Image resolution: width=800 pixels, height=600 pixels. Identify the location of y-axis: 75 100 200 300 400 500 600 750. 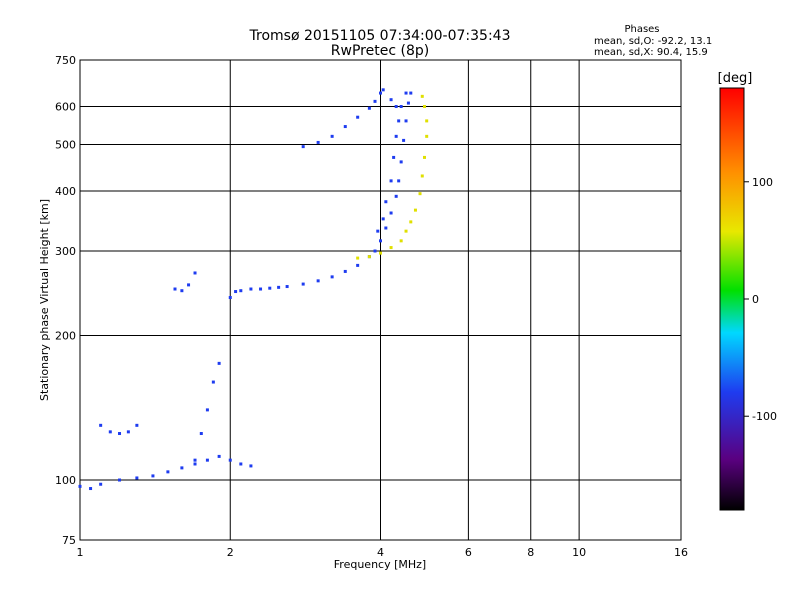
(65, 300).